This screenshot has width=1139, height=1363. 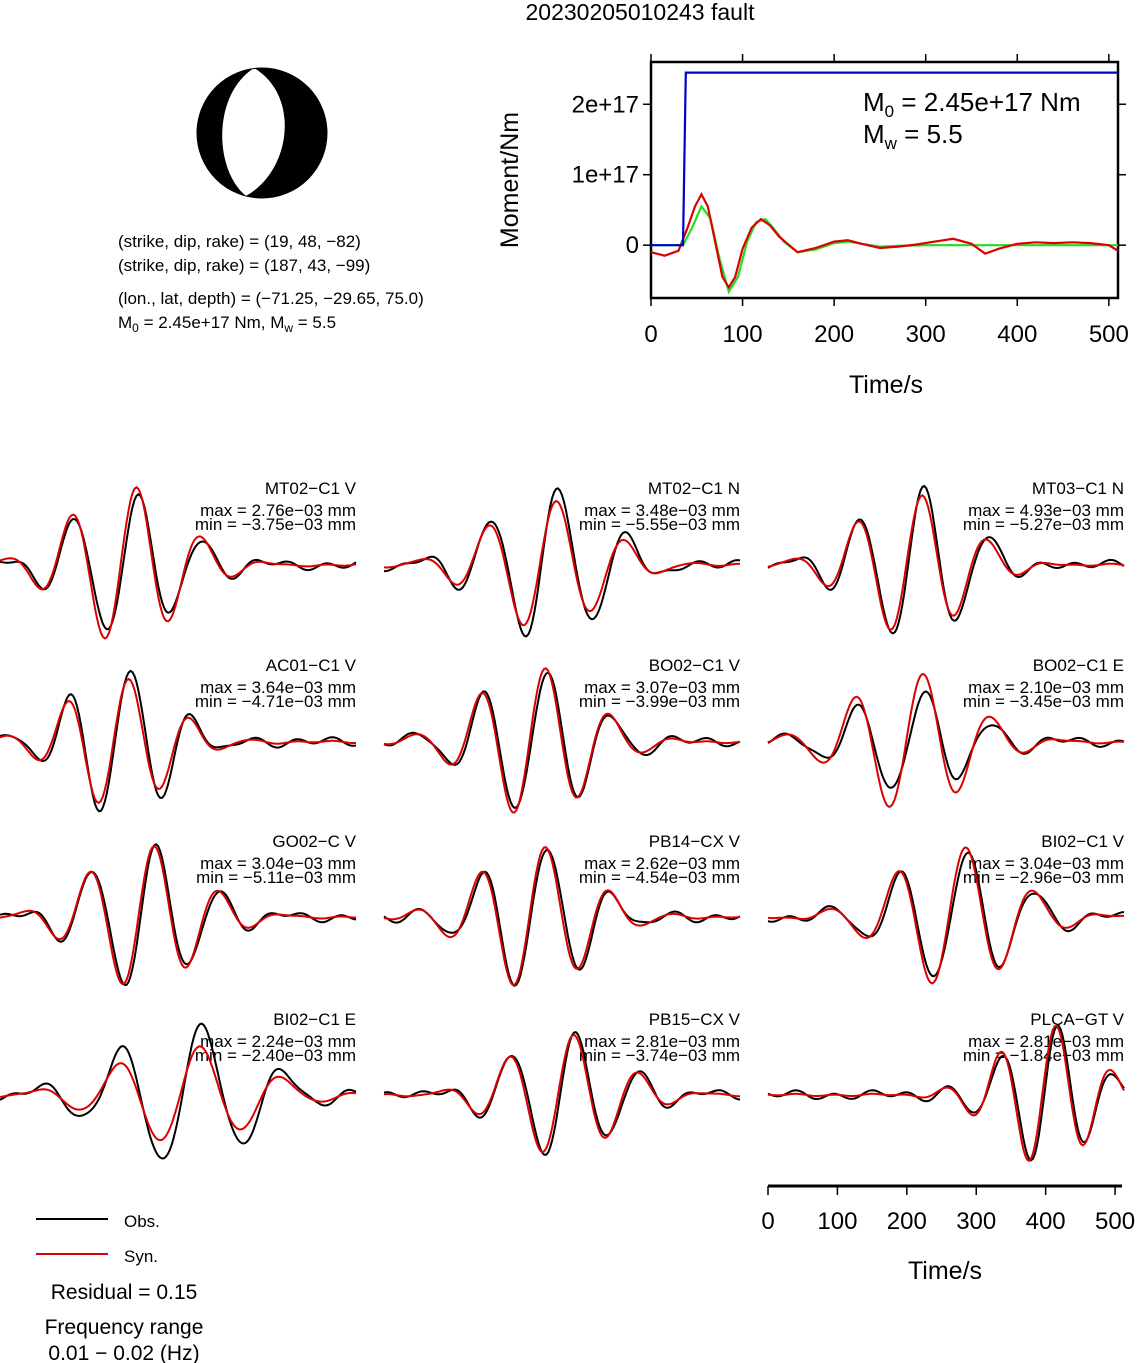 What do you see at coordinates (662, 863) in the screenshot?
I see `waveform-max-label: max = 2.62e−03 mm` at bounding box center [662, 863].